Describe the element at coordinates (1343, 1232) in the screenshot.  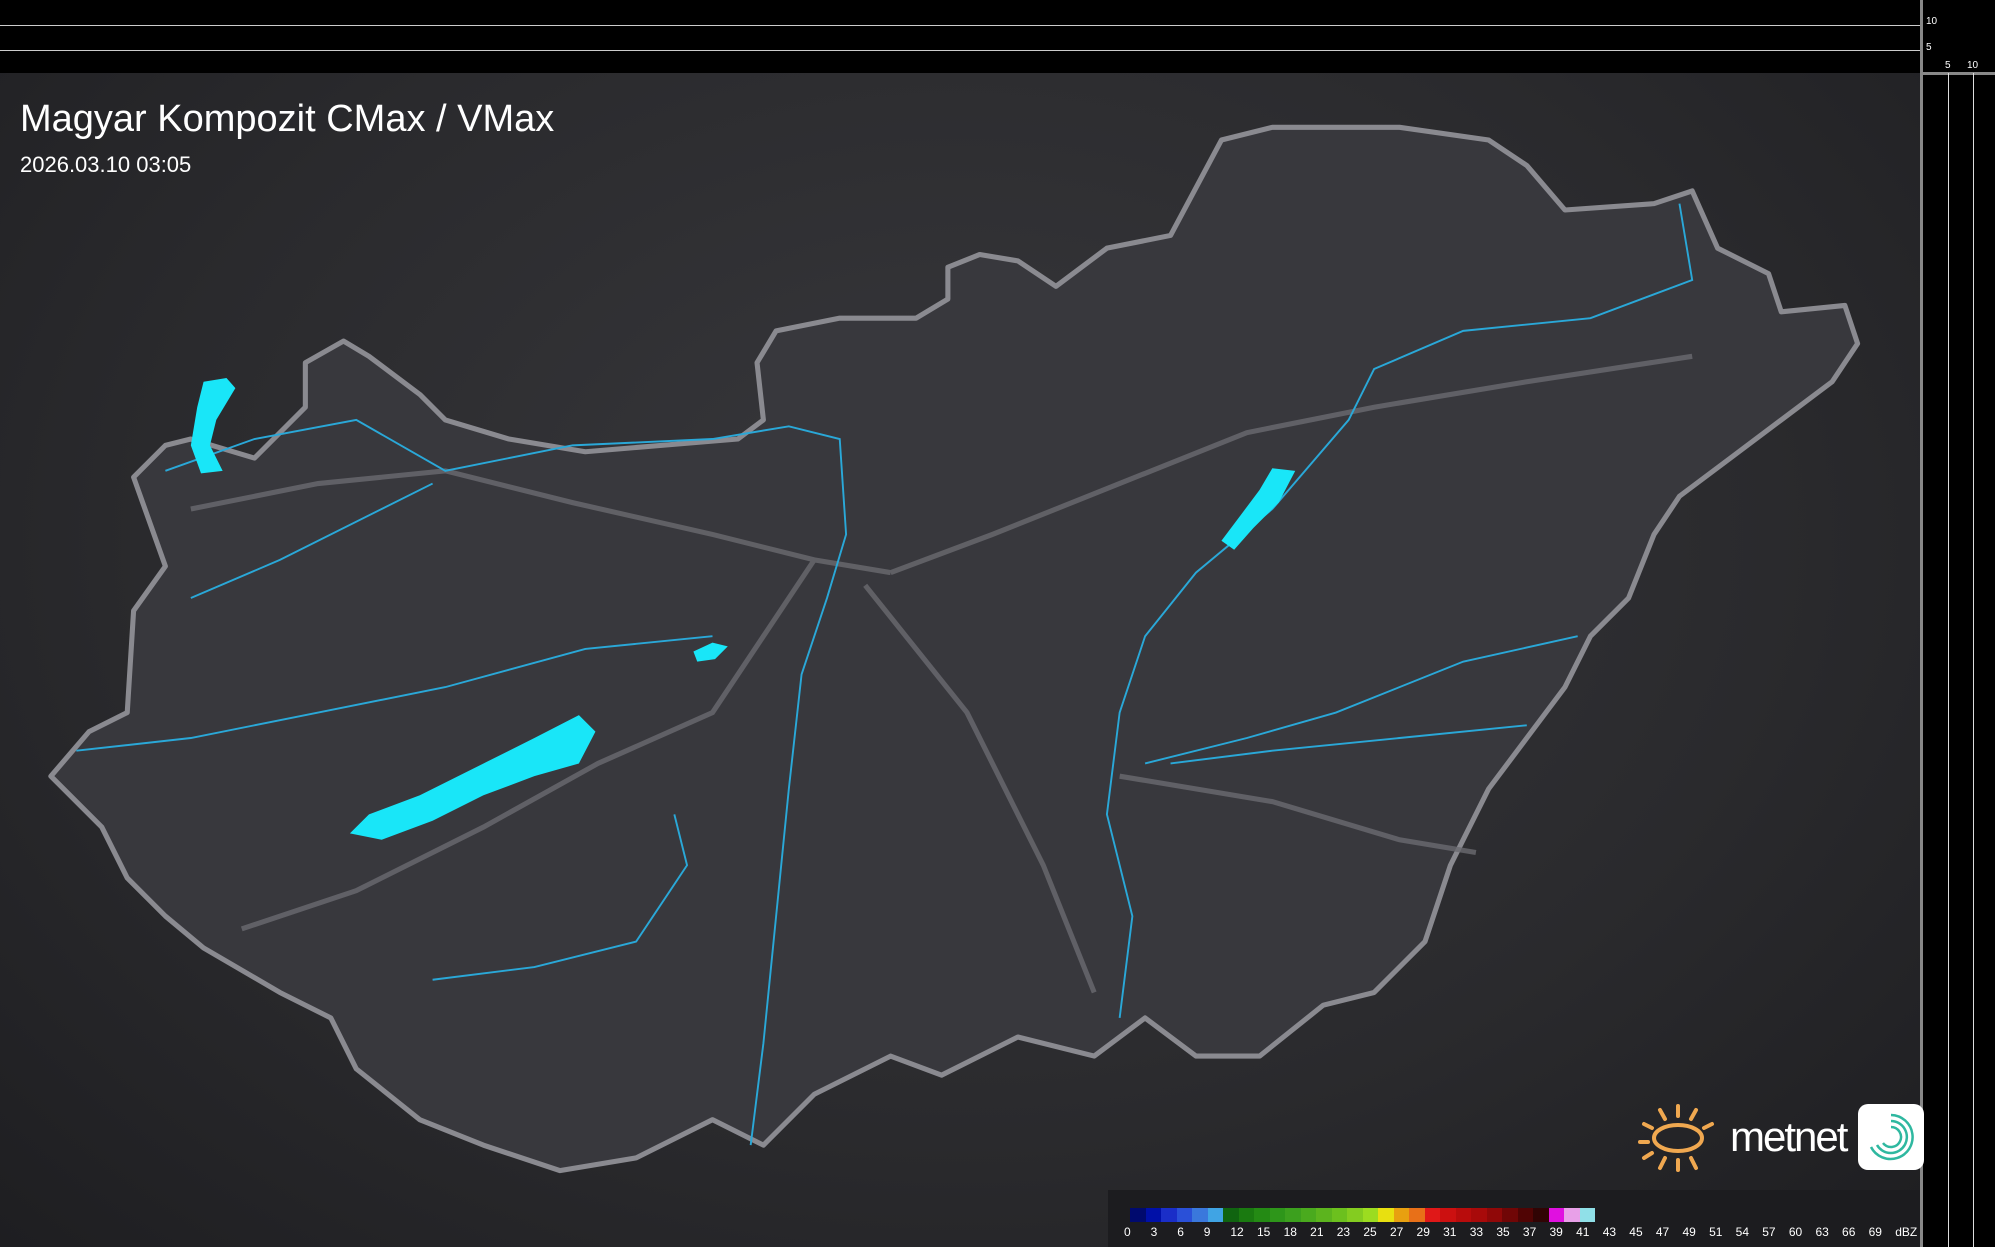
I see `scale-label: 23` at that location.